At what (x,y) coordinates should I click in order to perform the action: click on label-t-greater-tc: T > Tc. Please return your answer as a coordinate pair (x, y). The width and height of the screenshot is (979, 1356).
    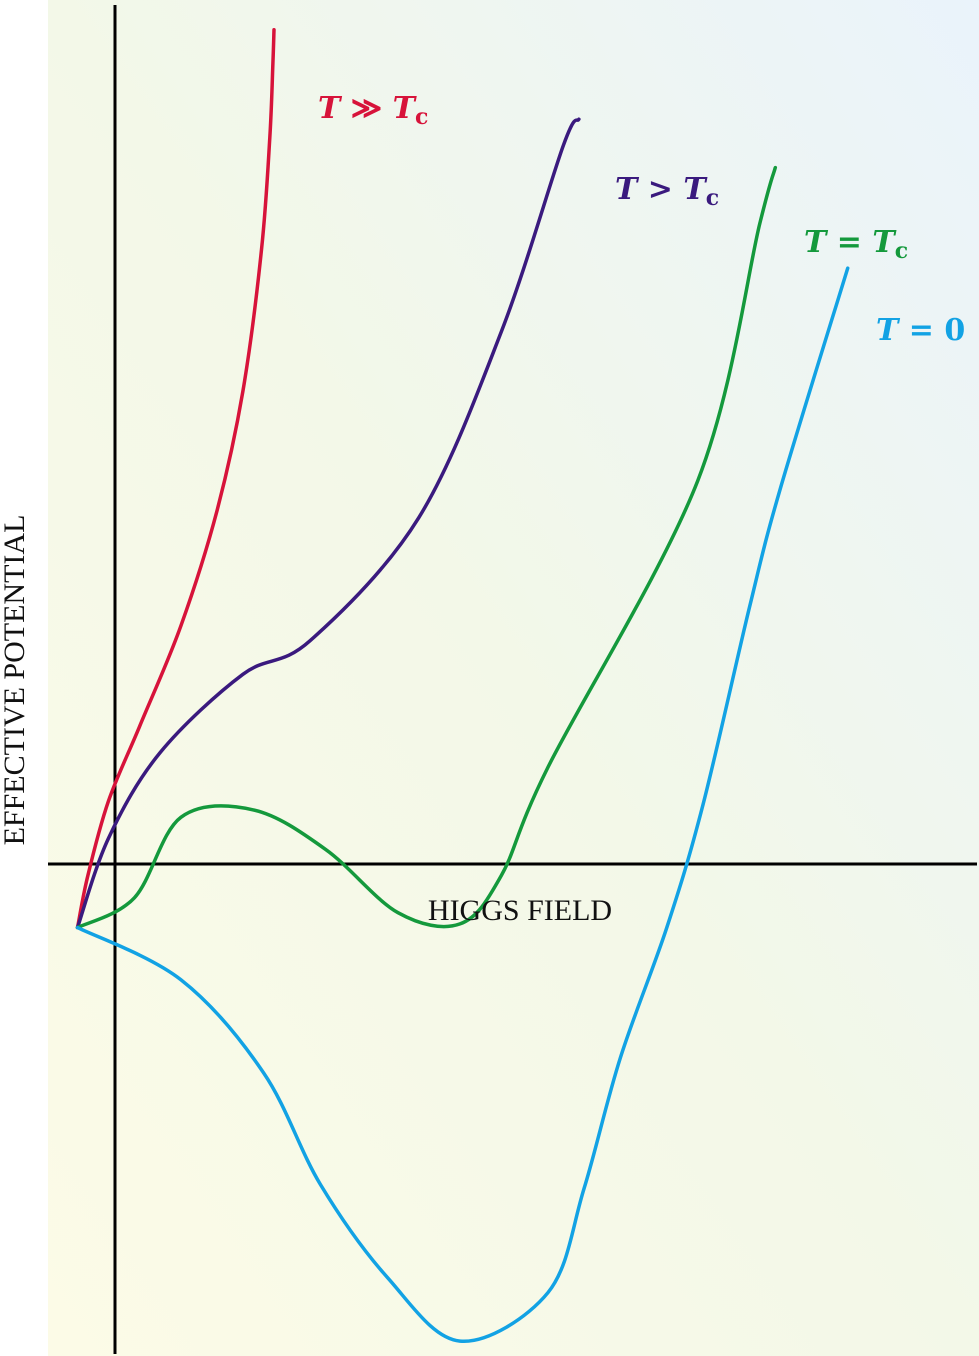
    Looking at the image, I should click on (667, 191).